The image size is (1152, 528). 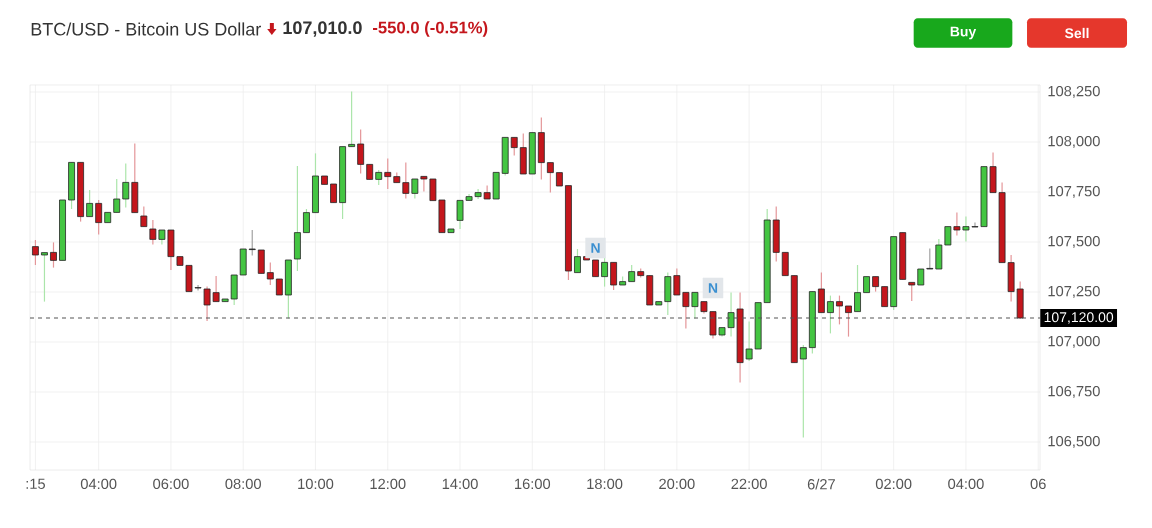 What do you see at coordinates (460, 484) in the screenshot?
I see `x-tick-label: 14:00` at bounding box center [460, 484].